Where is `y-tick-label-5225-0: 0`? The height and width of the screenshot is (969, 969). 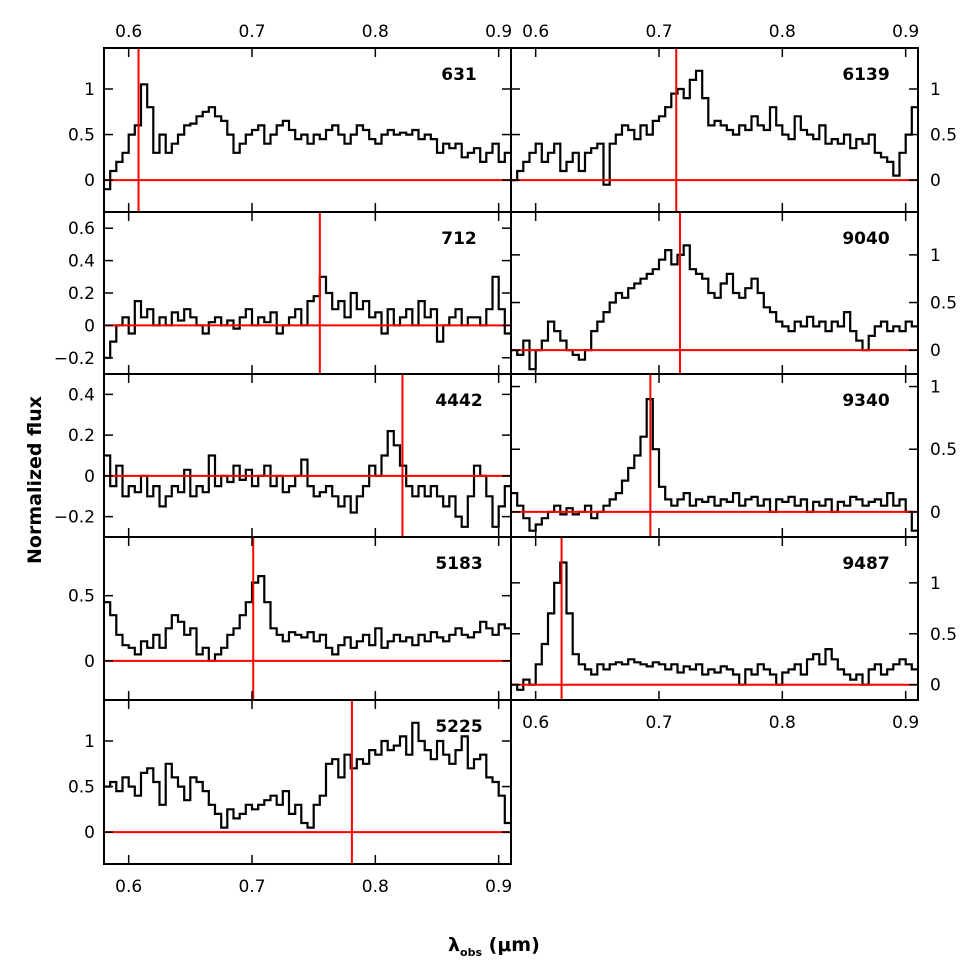 y-tick-label-5225-0: 0 is located at coordinates (89, 833).